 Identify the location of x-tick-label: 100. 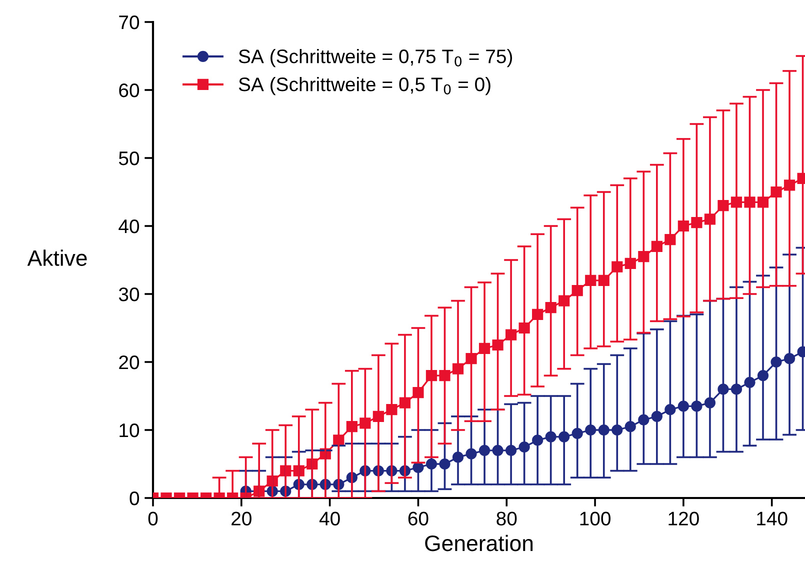
(595, 519).